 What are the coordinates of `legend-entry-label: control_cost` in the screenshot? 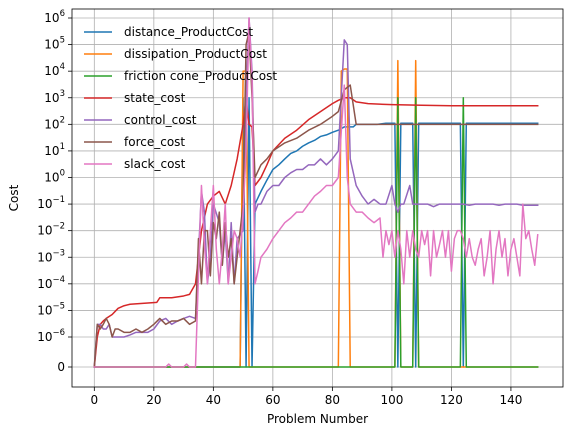 It's located at (160, 120).